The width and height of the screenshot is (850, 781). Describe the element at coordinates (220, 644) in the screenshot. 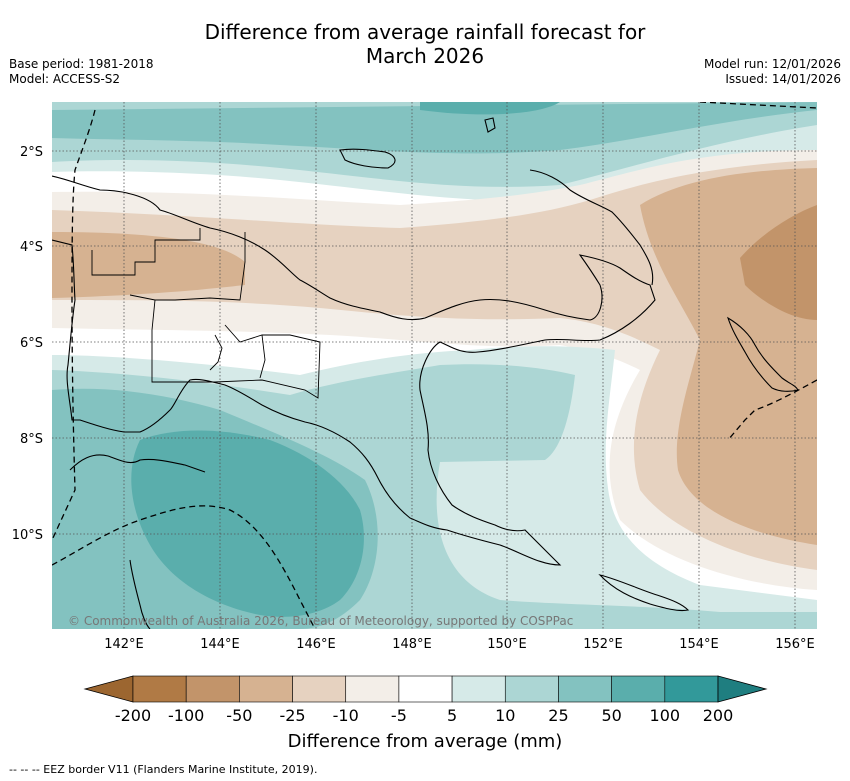

I see `lon-label-144e: 144°E` at that location.